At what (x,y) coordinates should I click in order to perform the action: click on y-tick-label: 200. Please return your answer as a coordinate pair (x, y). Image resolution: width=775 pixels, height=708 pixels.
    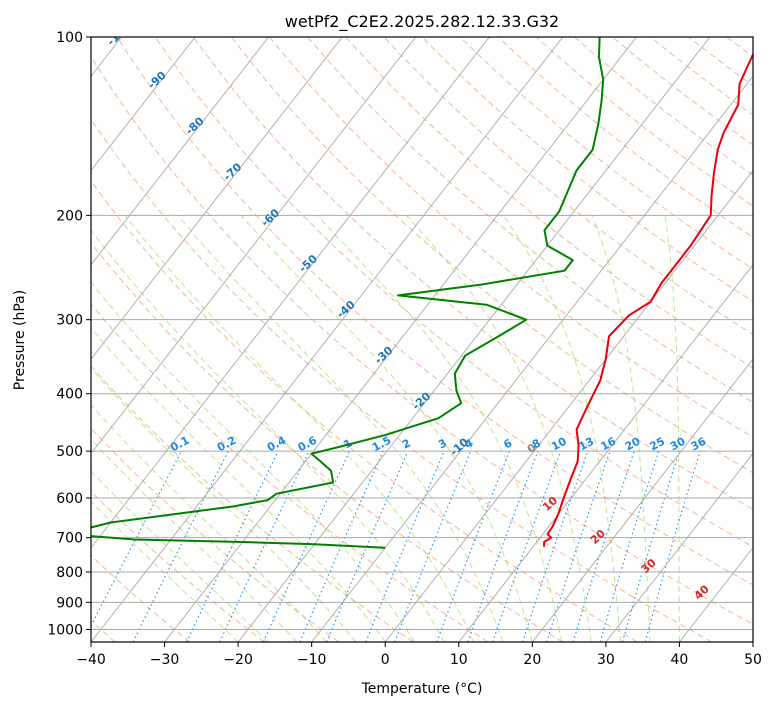
    Looking at the image, I should click on (69, 216).